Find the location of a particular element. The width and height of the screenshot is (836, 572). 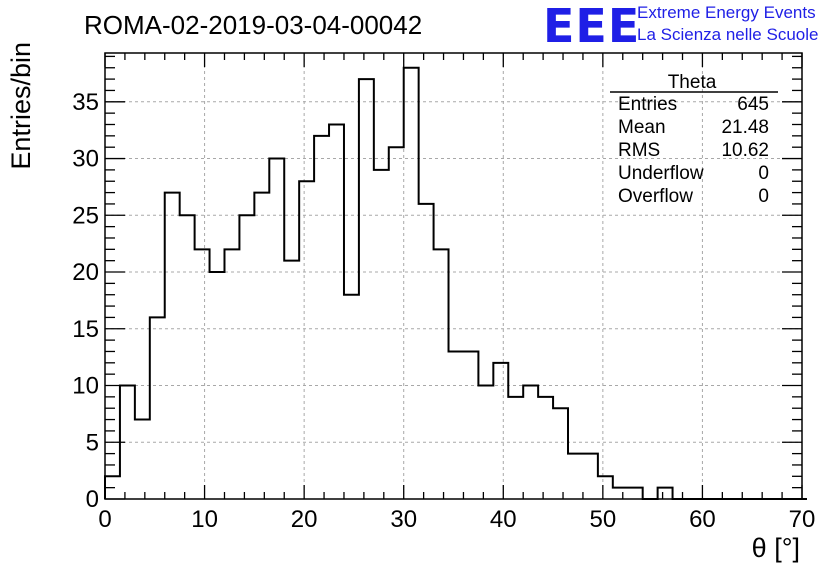

eee-logo-text: EEE is located at coordinates (591, 26).